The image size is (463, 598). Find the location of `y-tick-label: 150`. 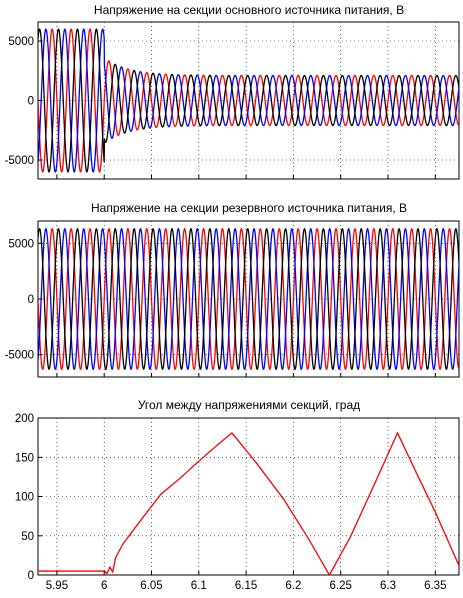

y-tick-label: 150 is located at coordinates (24, 458).